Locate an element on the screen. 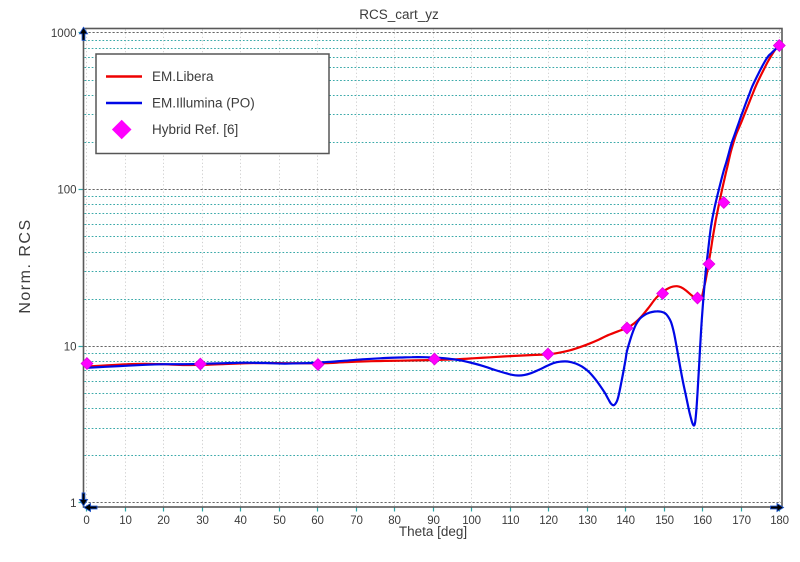 This screenshot has height=562, width=800. svg-text: 180 is located at coordinates (779, 521).